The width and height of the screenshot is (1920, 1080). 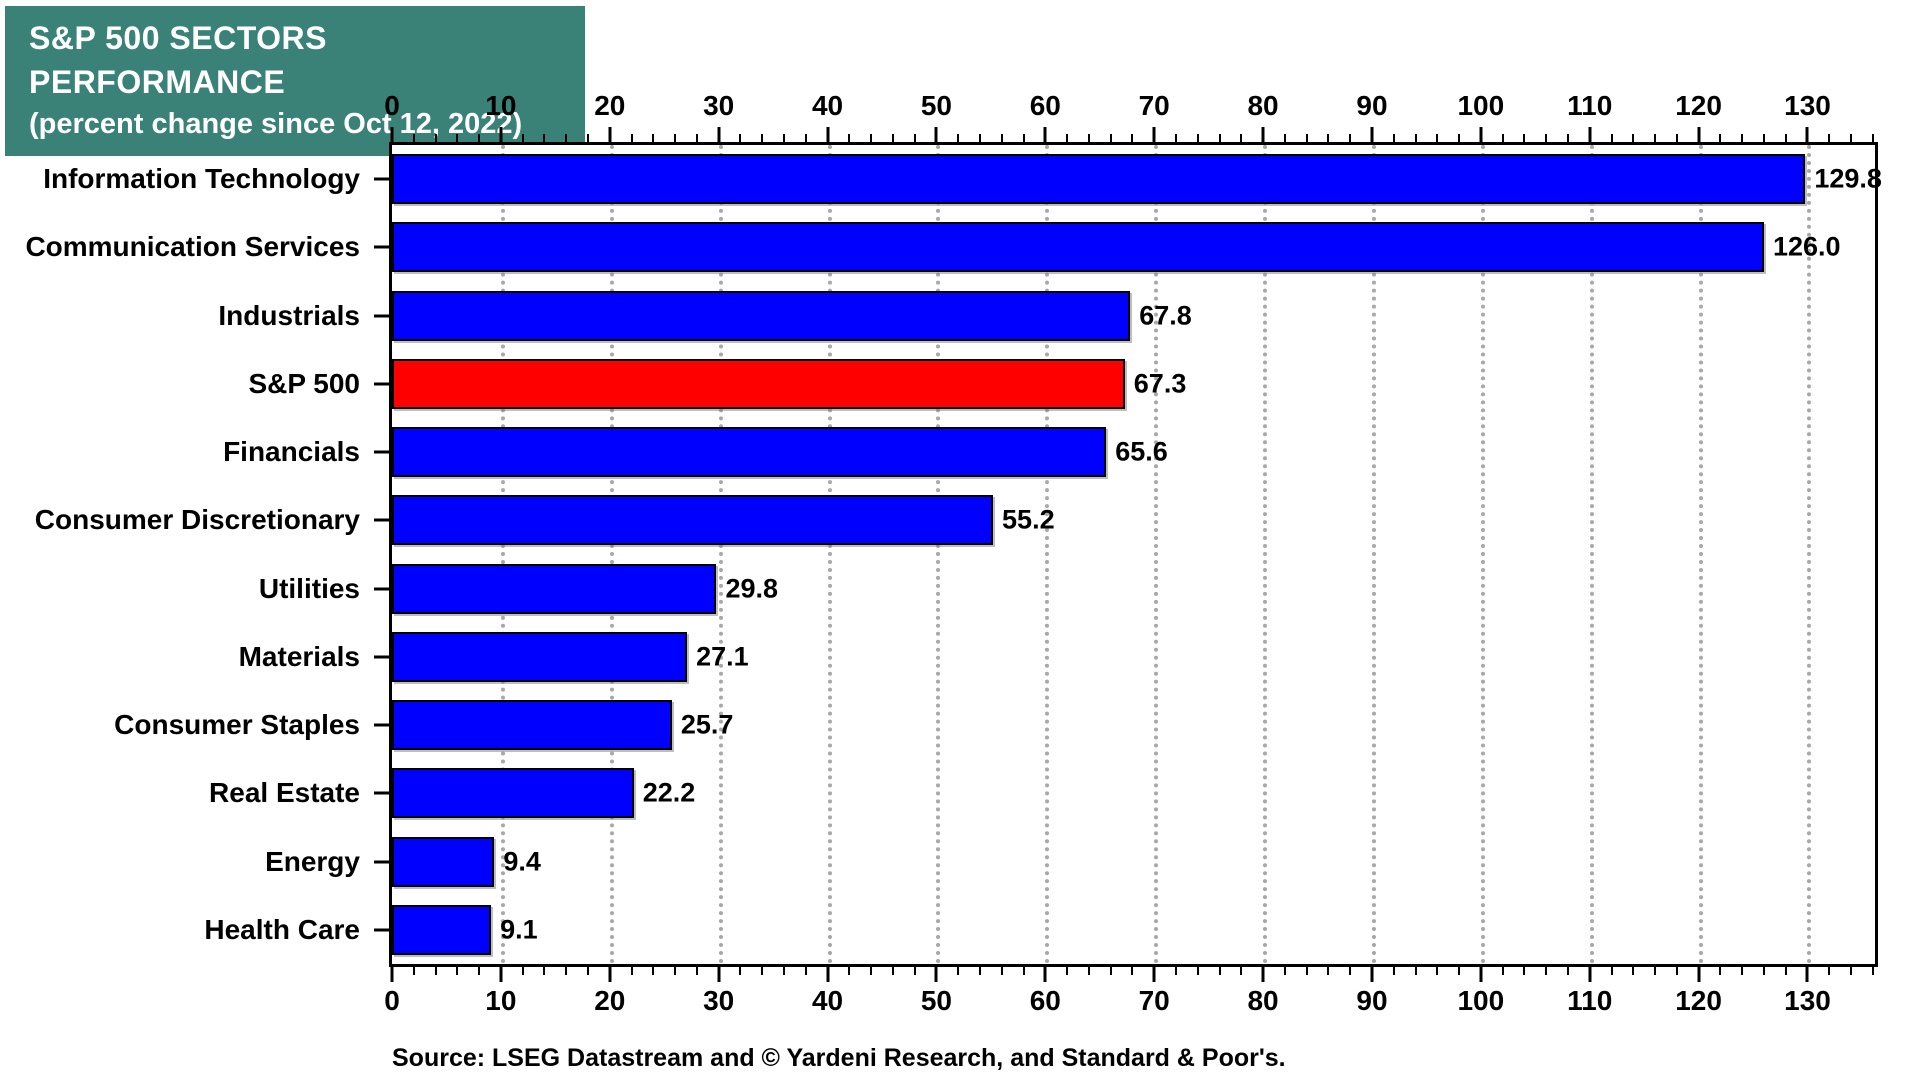 I want to click on tick-label-100: 100, so click(x=1481, y=1000).